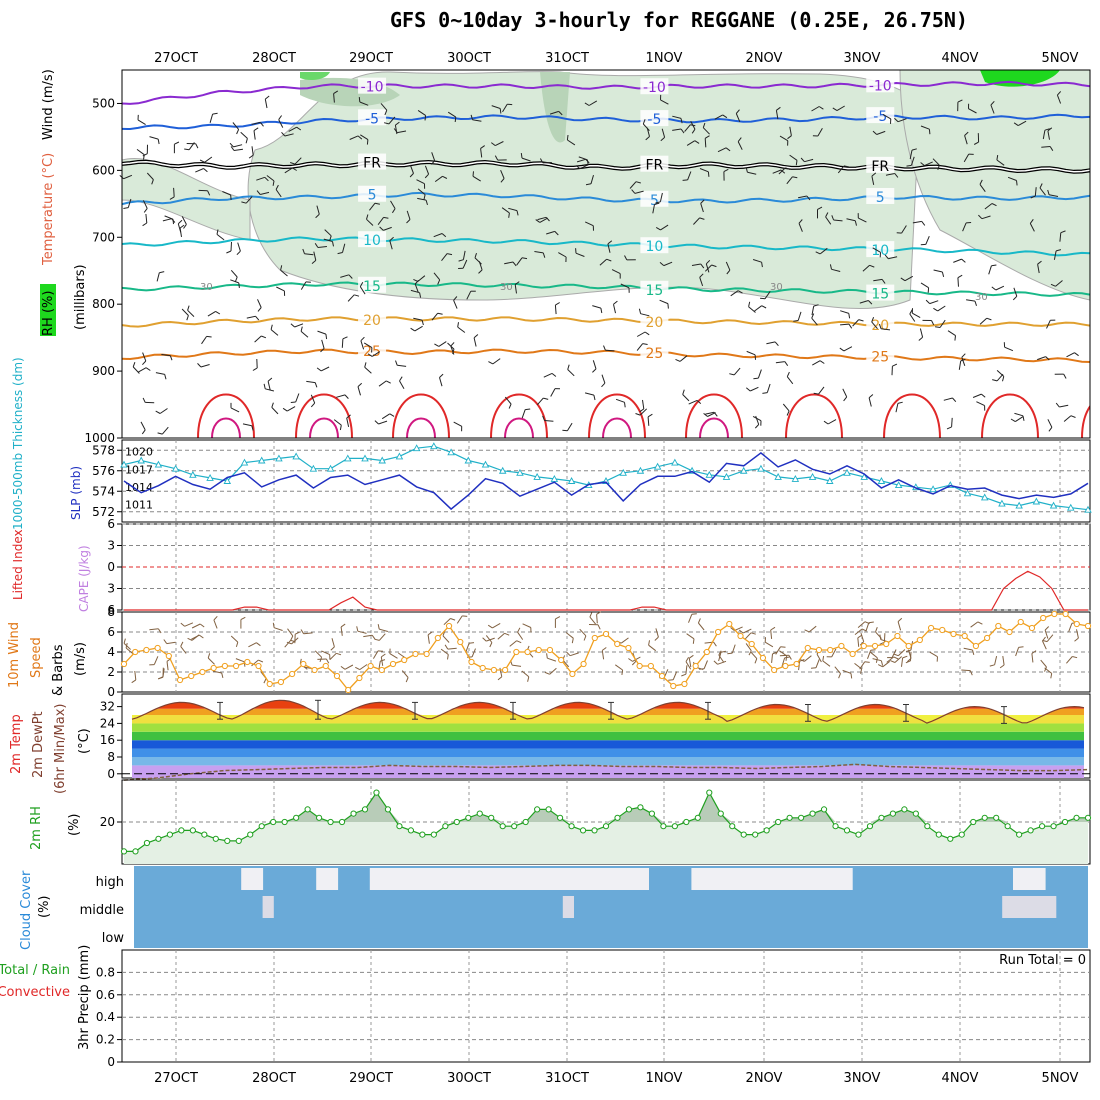 The width and height of the screenshot is (1100, 1100). I want to click on isotherm-label: 25, so click(880, 358).